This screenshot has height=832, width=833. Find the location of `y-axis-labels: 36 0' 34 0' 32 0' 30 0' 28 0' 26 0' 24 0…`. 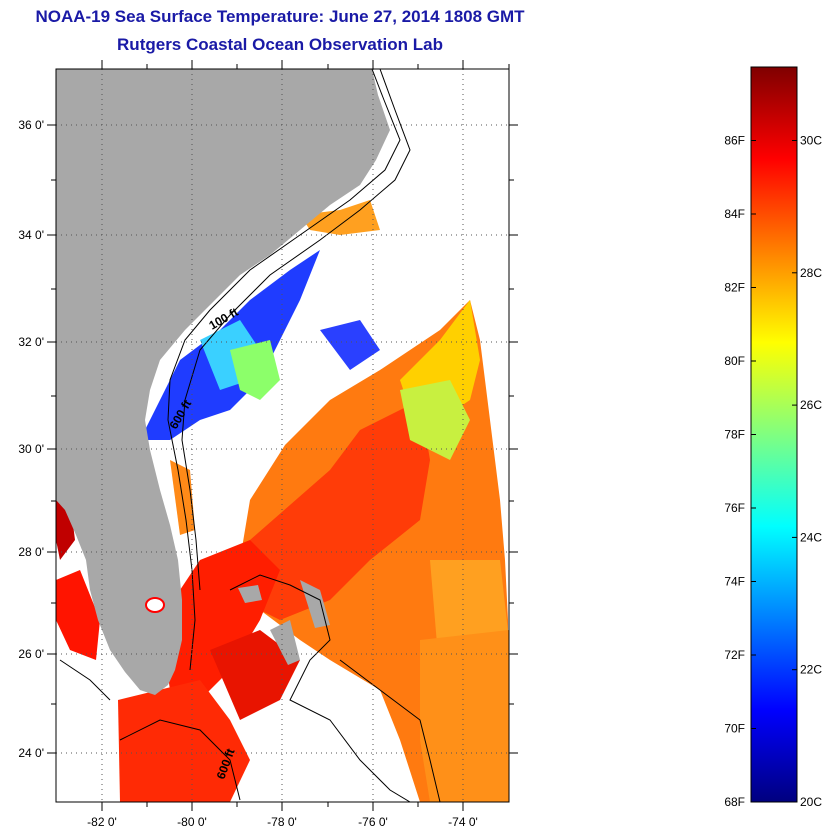

y-axis-labels: 36 0' 34 0' 32 0' 30 0' 28 0' 26 0' 24 0… is located at coordinates (31, 439).